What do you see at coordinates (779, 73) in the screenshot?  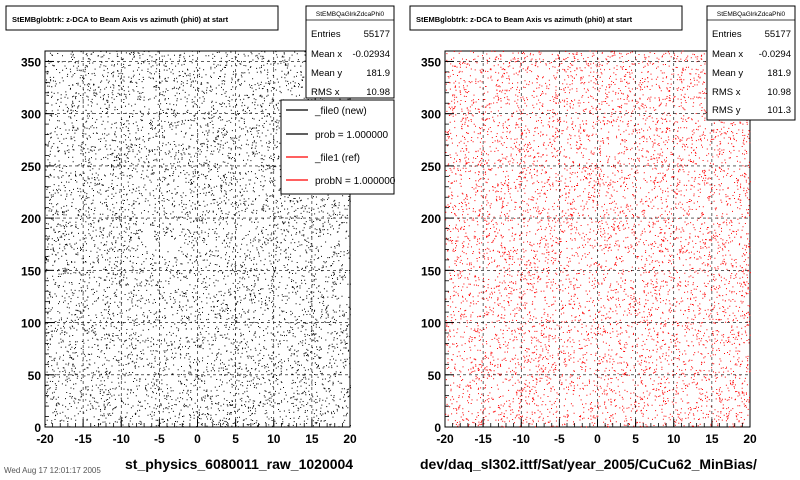 I see `right-stat-value: 181.9` at bounding box center [779, 73].